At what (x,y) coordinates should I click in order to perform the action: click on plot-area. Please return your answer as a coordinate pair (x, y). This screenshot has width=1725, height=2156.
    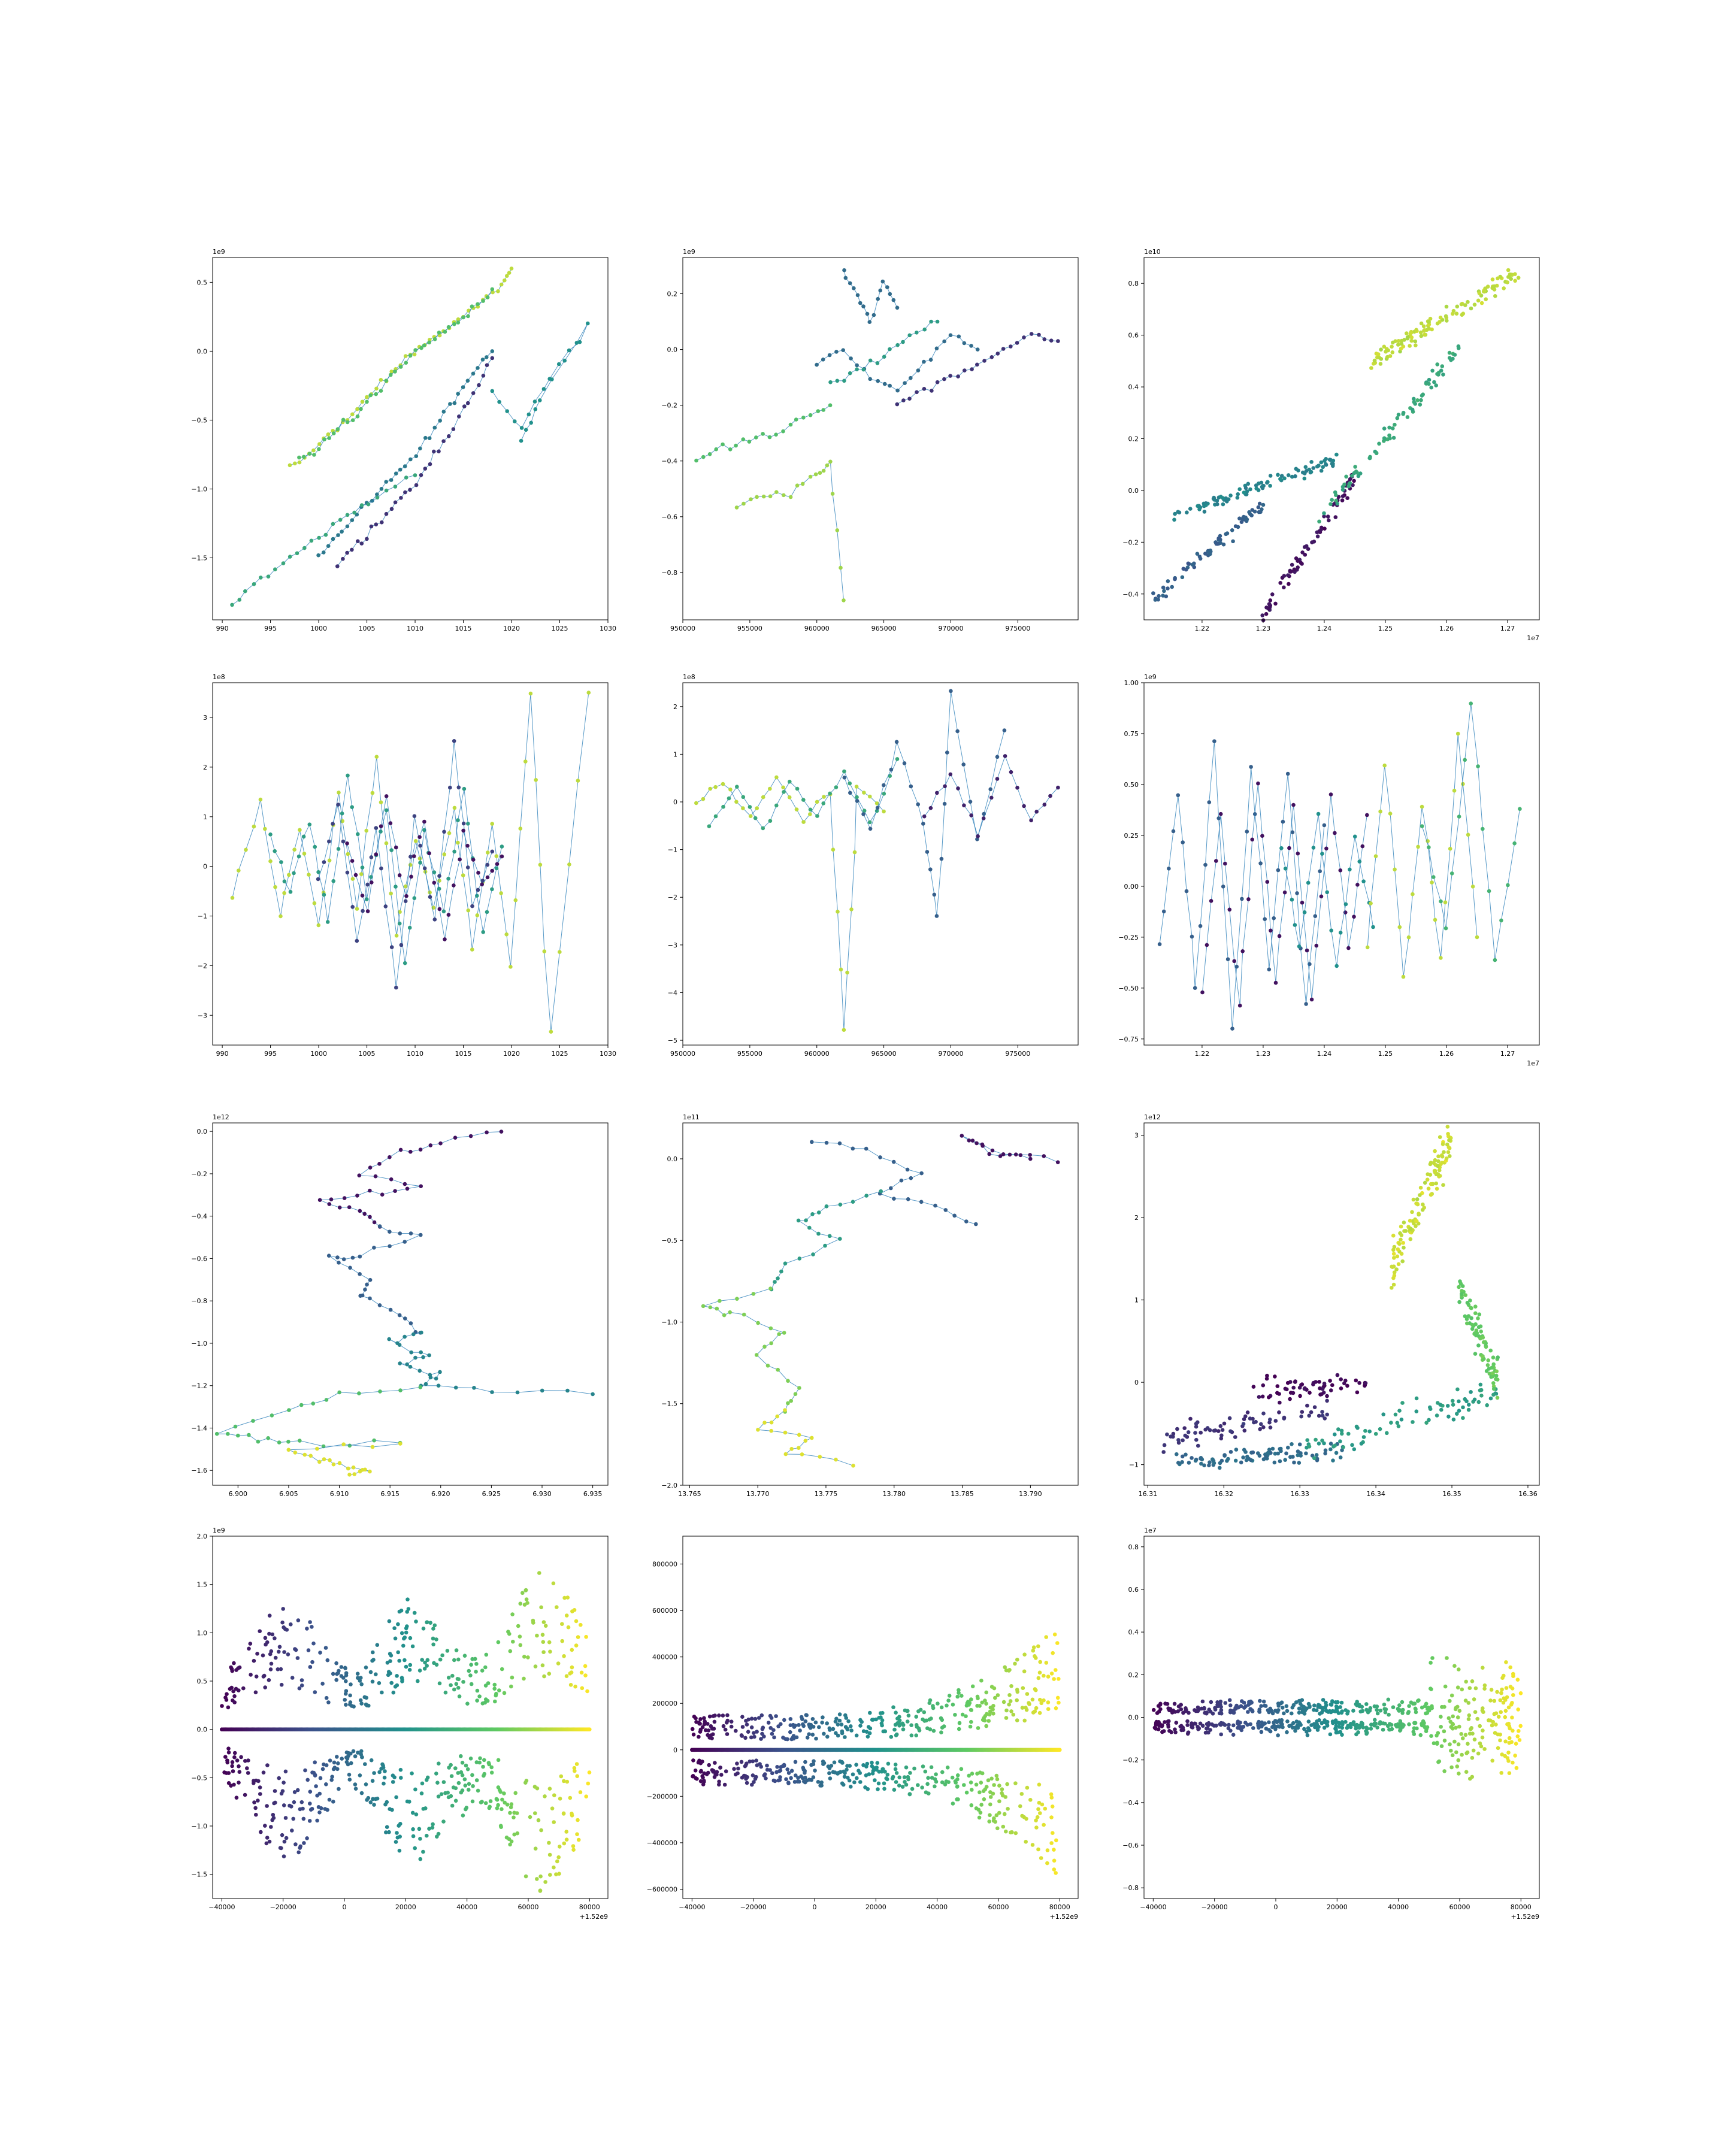
    Looking at the image, I should click on (410, 862).